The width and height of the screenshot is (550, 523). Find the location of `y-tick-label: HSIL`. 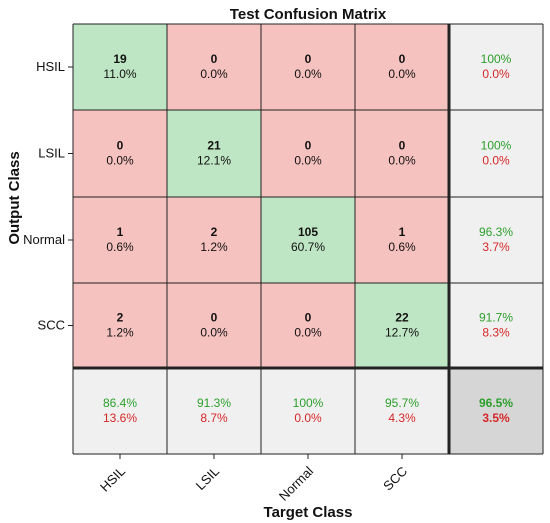

y-tick-label: HSIL is located at coordinates (50, 66).